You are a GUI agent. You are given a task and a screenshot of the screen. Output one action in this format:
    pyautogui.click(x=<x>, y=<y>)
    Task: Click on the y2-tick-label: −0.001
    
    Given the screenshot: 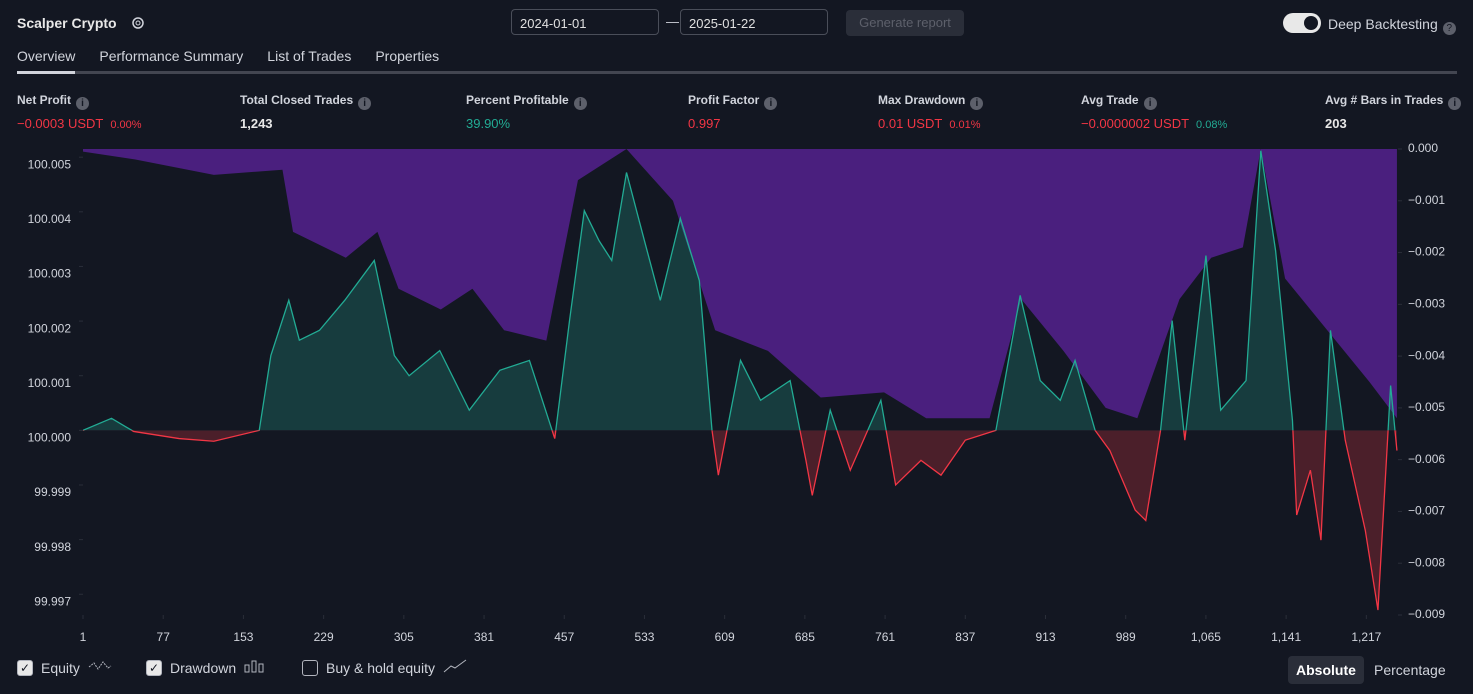 What is the action you would take?
    pyautogui.click(x=1426, y=200)
    